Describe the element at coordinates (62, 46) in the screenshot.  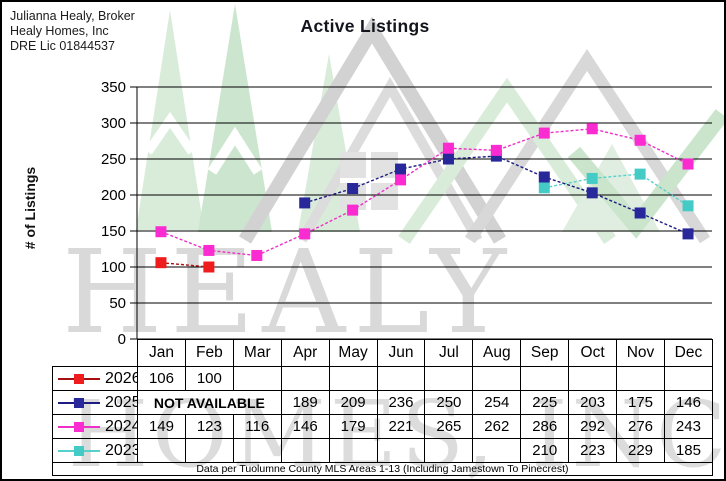
I see `broker-license: DRE Lic 01844537` at that location.